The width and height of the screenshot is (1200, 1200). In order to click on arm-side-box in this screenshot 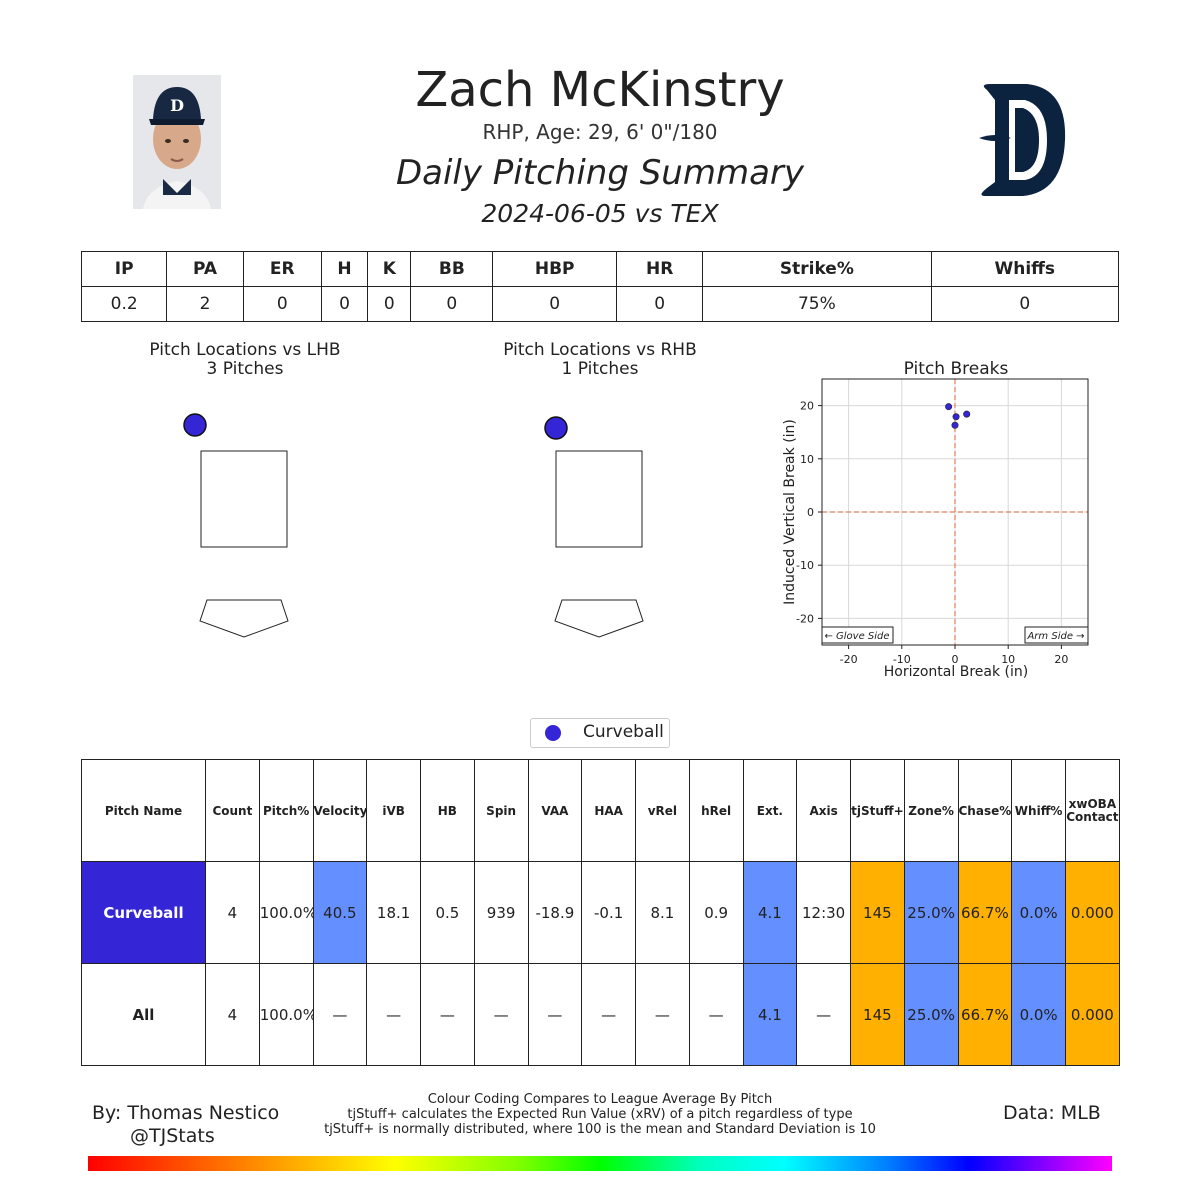, I will do `click(1056, 635)`.